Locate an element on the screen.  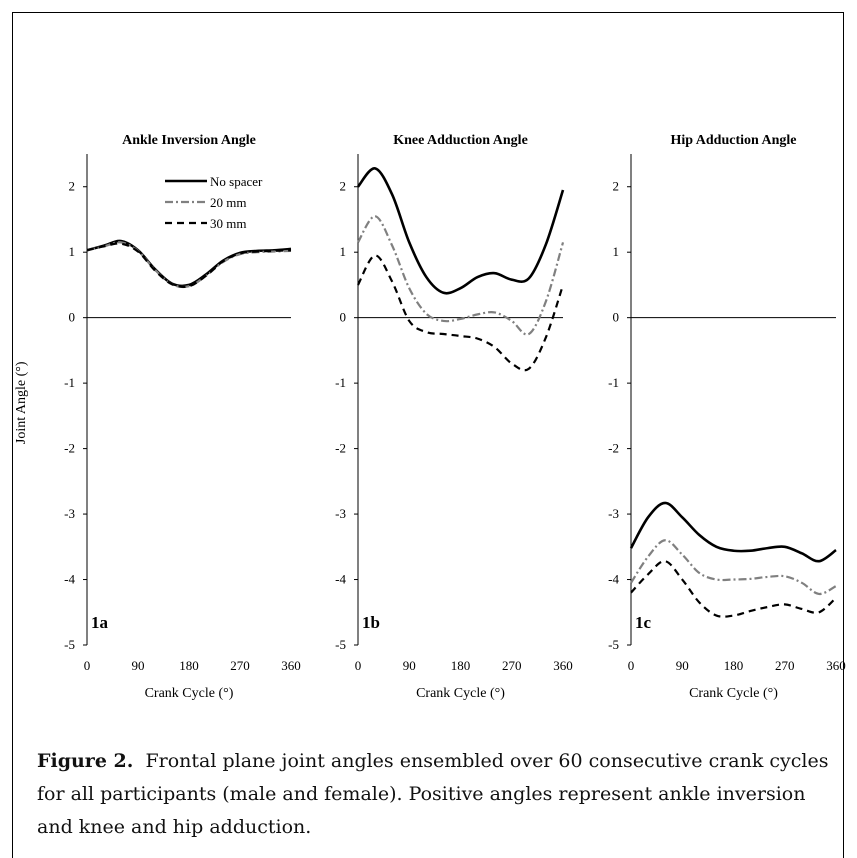
panel-label: 1a is located at coordinates (100, 622).